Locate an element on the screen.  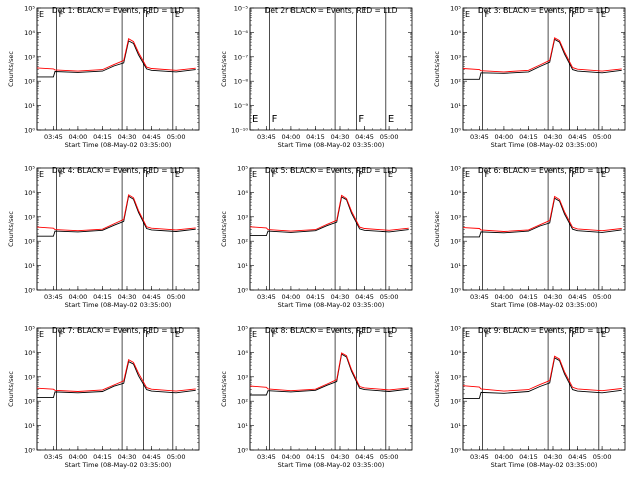
y-tick-label: 10⁻⁹ is located at coordinates (241, 106).